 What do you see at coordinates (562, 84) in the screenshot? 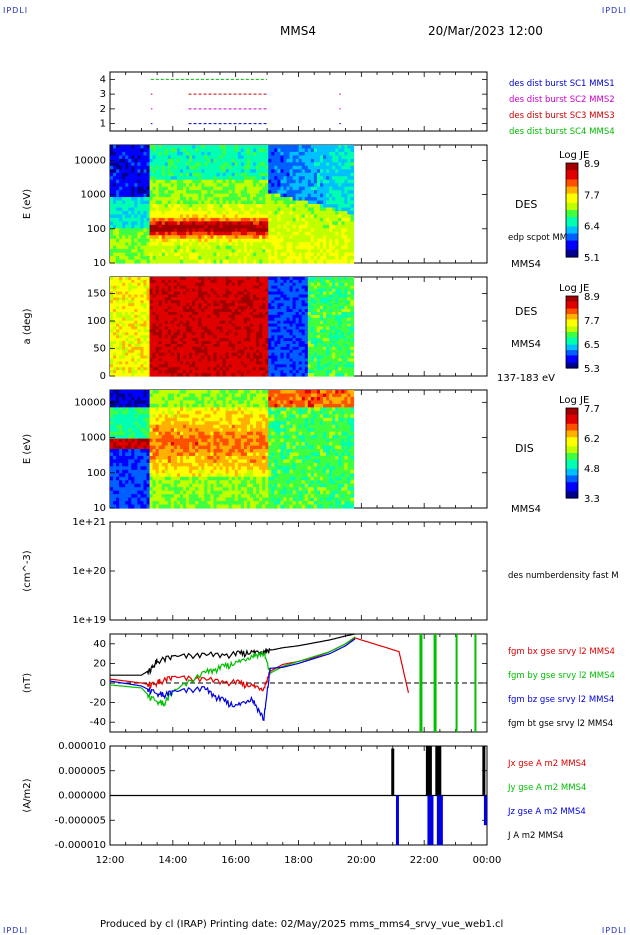
I see `burst-legend-entry: des dist burst SC1 MMS1` at bounding box center [562, 84].